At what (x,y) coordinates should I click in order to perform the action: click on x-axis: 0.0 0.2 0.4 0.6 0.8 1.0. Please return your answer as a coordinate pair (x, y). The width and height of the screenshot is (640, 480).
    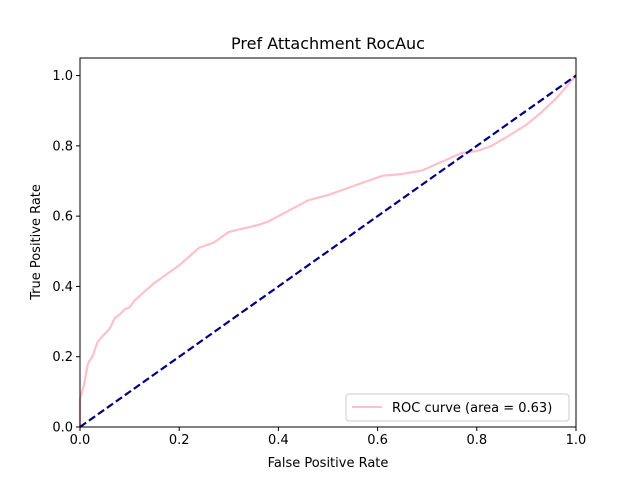
    Looking at the image, I should click on (328, 437).